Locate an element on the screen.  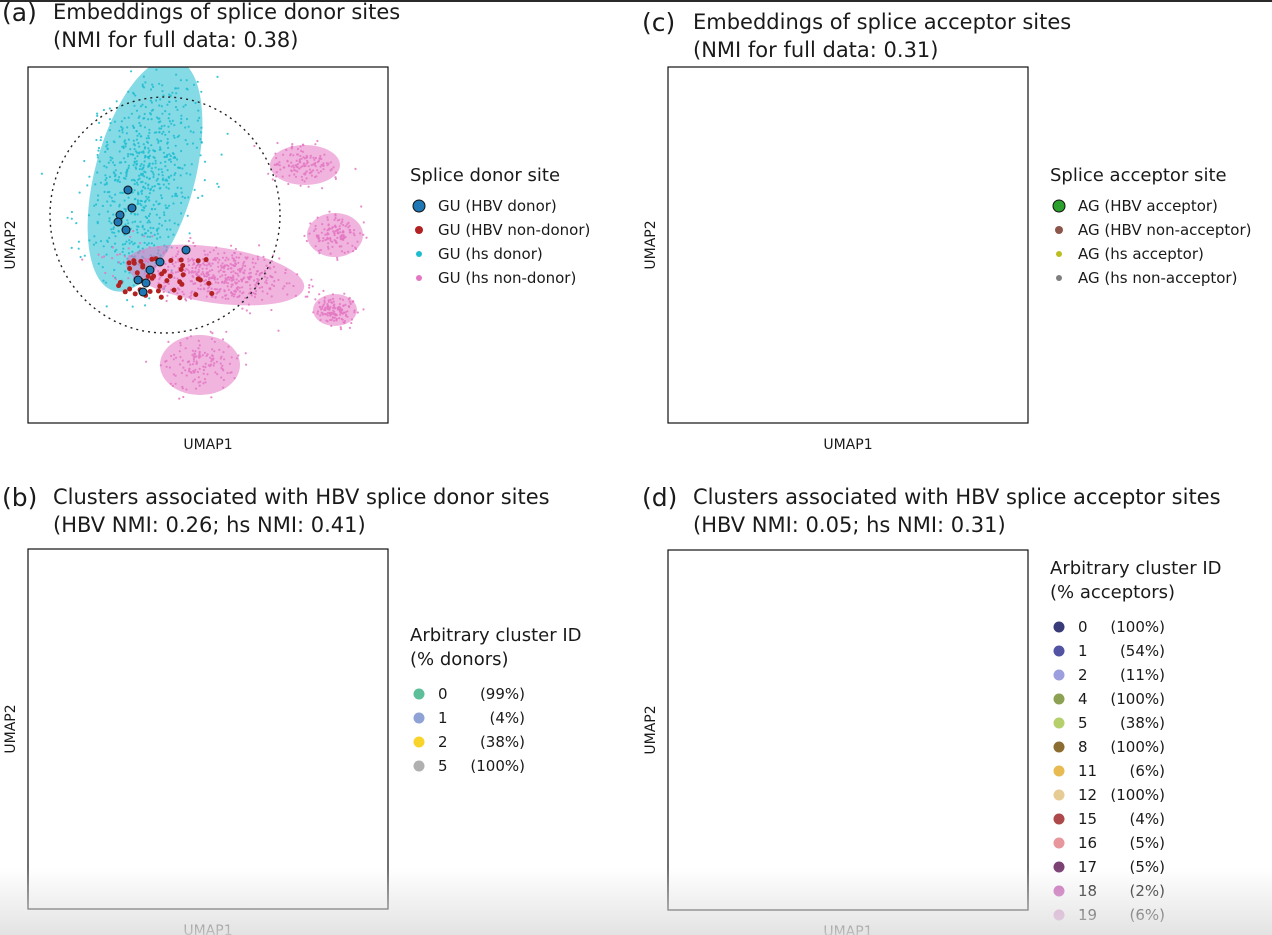
legend-percent: (99%) is located at coordinates (502, 694).